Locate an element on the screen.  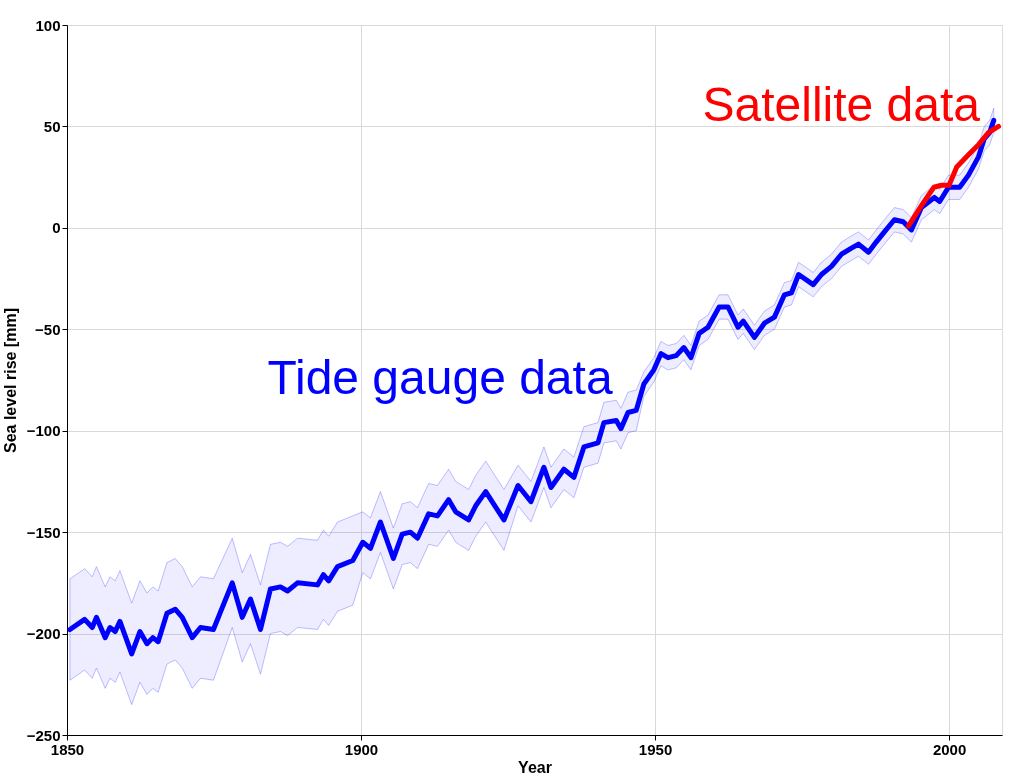
y-tick-label: −200 is located at coordinates (43, 634).